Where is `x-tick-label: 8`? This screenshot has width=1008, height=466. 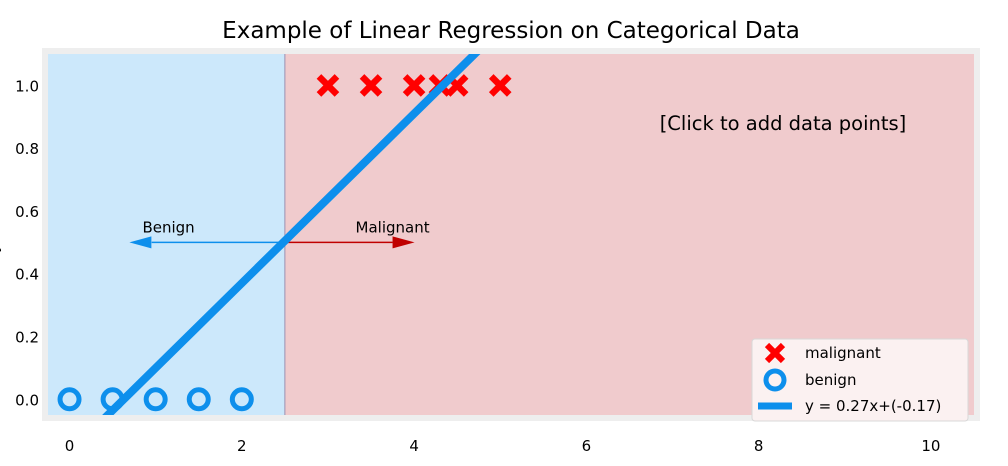 x-tick-label: 8 is located at coordinates (759, 446).